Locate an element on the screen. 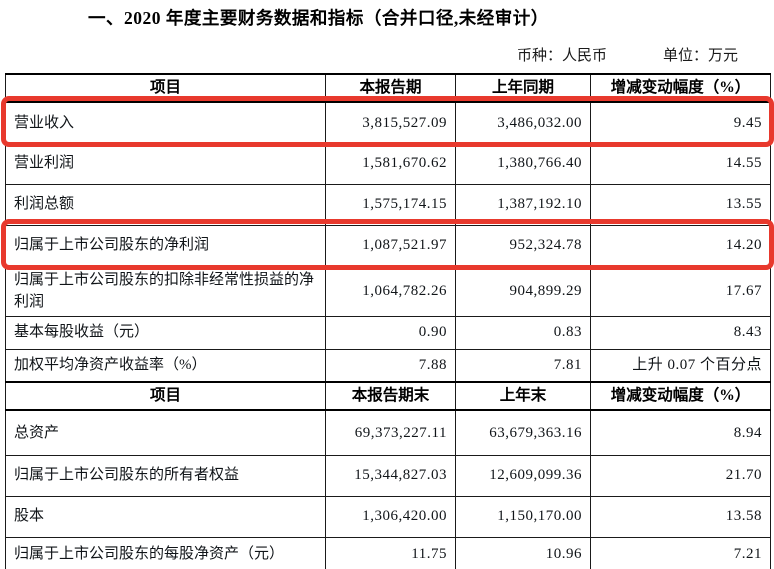 The image size is (774, 569). current-period-value: 1,575,174.15 is located at coordinates (390, 204).